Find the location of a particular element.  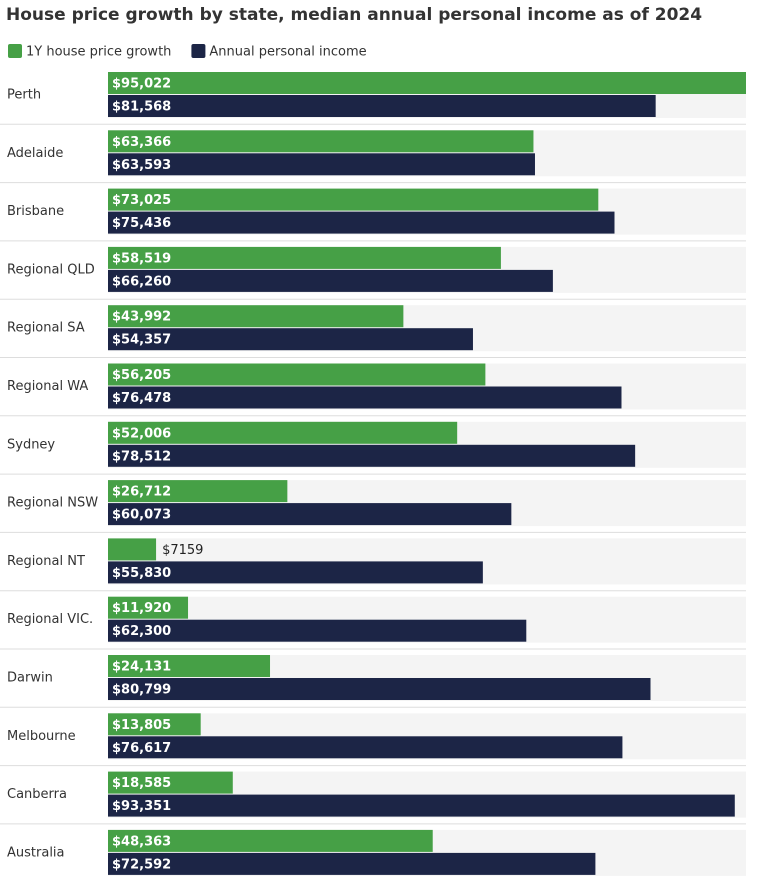

value-label: $75,436 is located at coordinates (141, 223).